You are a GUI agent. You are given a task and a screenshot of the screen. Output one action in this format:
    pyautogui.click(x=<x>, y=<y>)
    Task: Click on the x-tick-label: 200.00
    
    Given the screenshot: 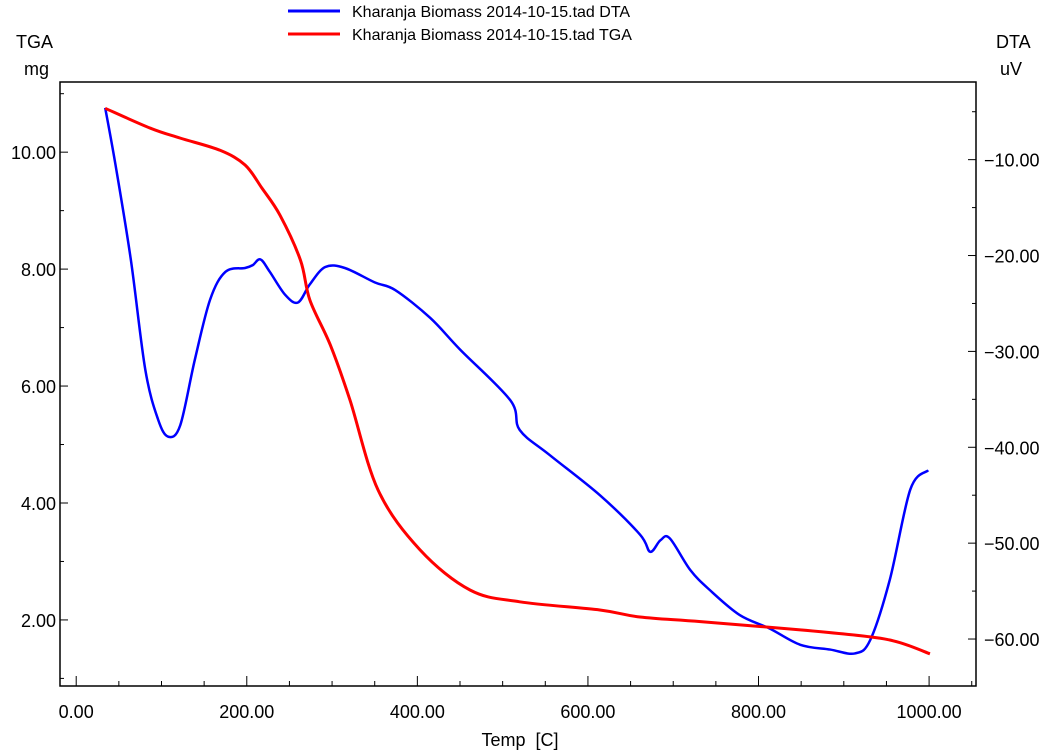 What is the action you would take?
    pyautogui.click(x=246, y=712)
    